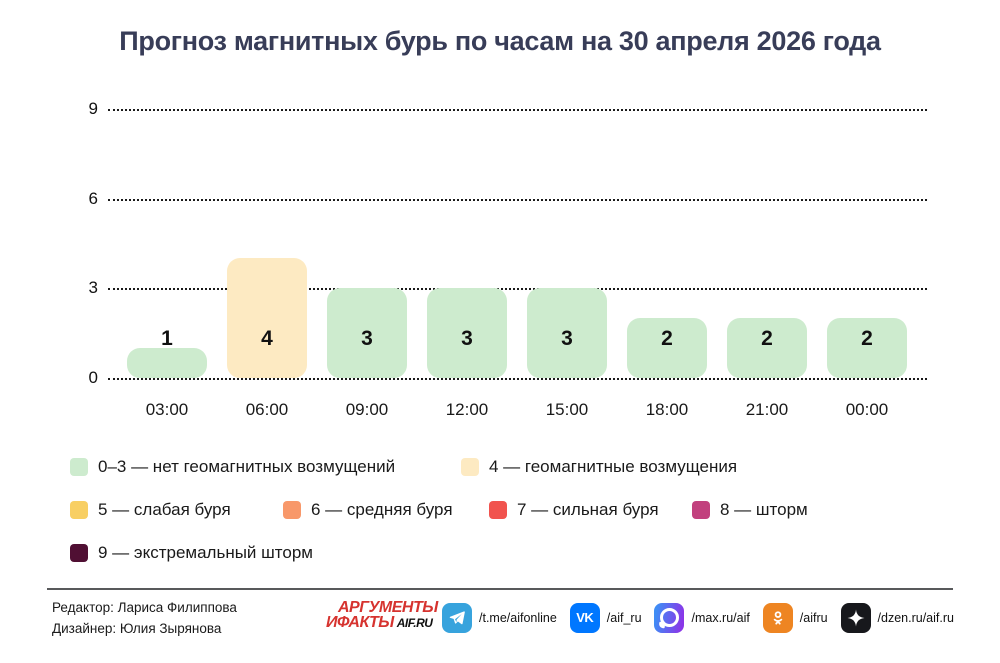  I want to click on vk-link: VK /aif_ru, so click(605, 617).